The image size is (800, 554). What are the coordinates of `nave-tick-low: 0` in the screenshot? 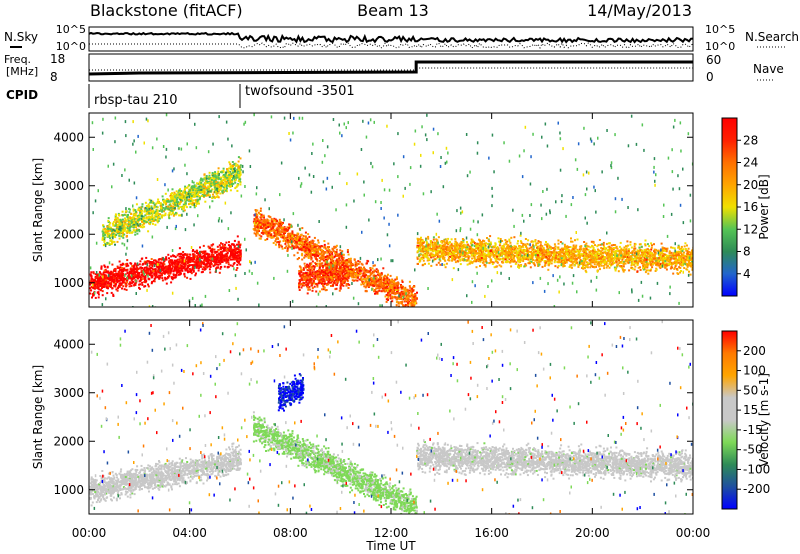 It's located at (710, 77).